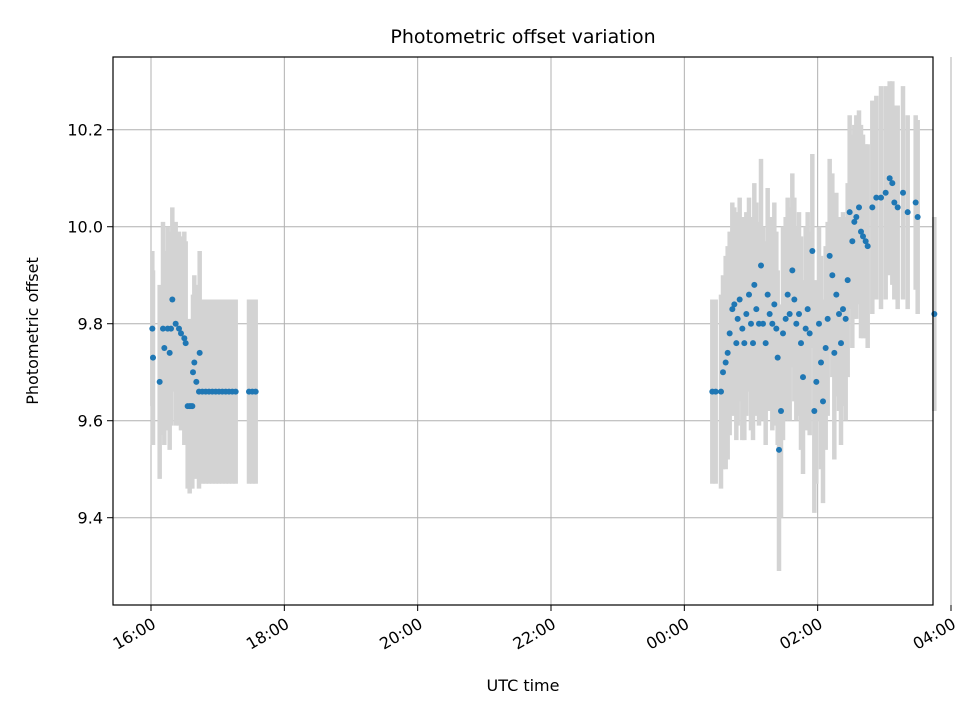 The image size is (960, 720). I want to click on y-tick-label: 10.2, so click(85, 130).